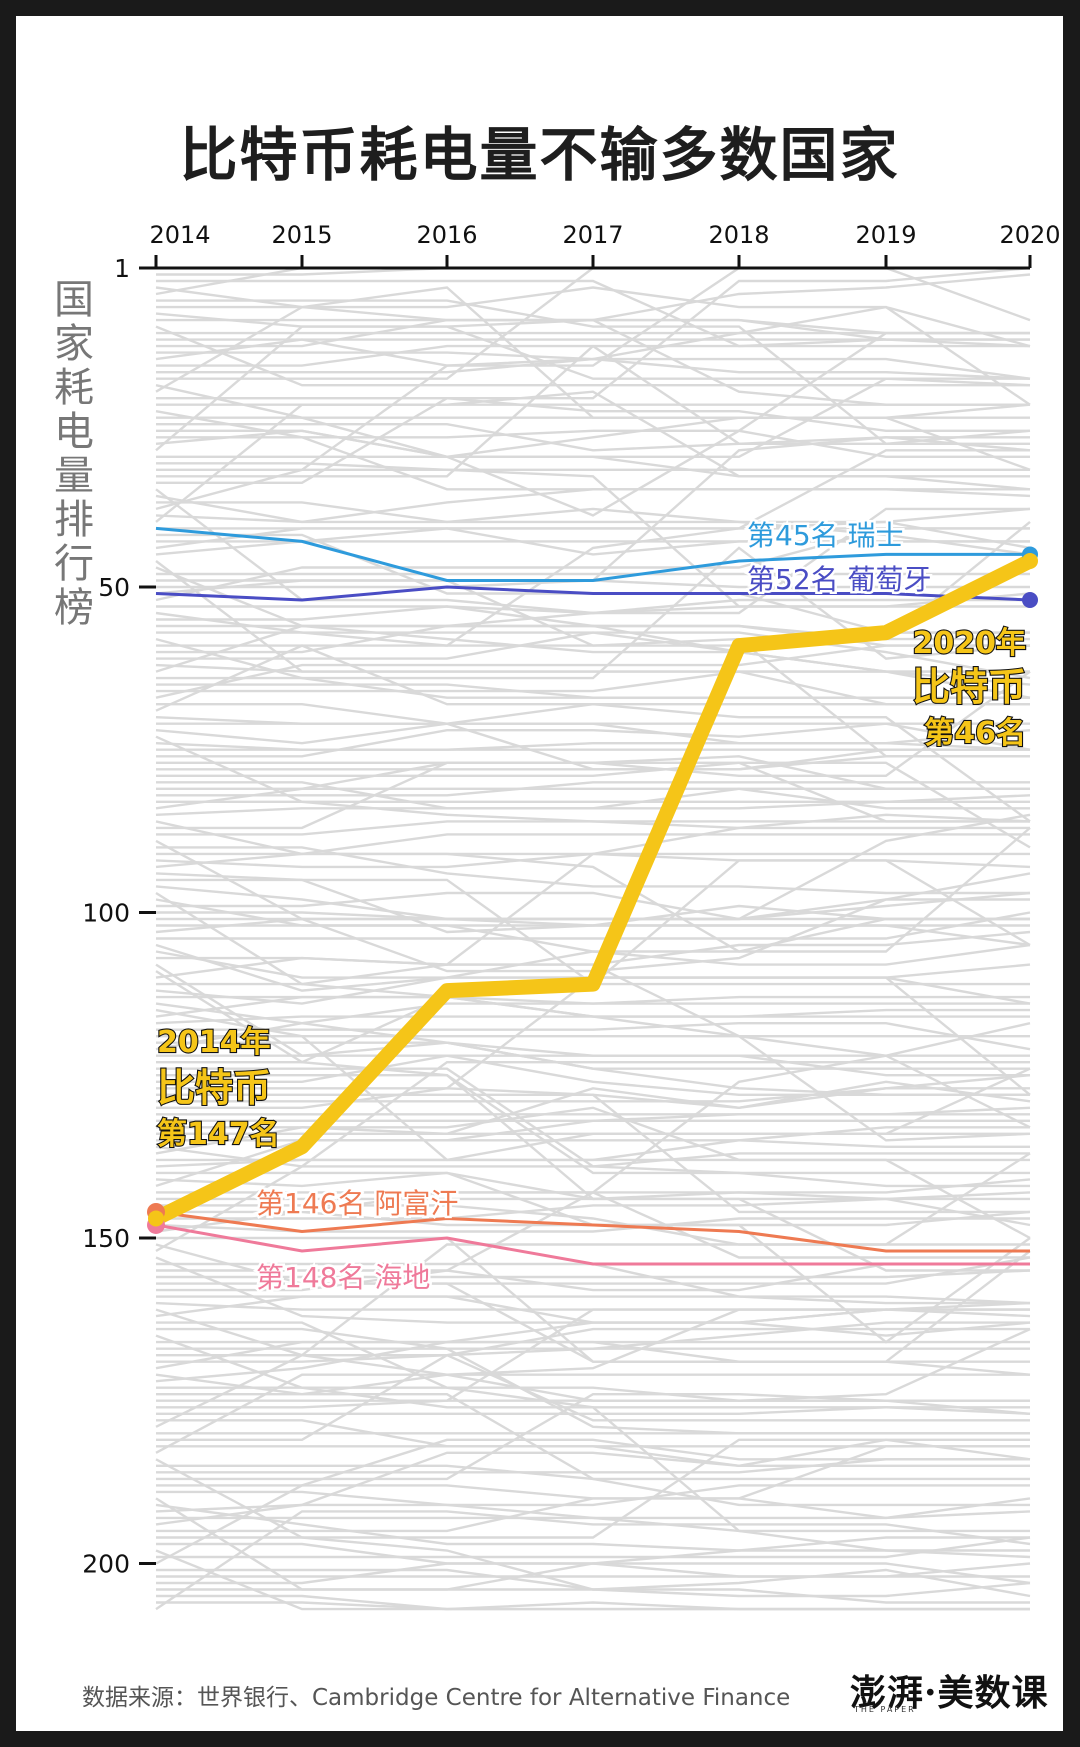 This screenshot has width=1080, height=1747. What do you see at coordinates (885, 1709) in the screenshot?
I see `publisher-logo-subtitle: THE PAPER` at bounding box center [885, 1709].